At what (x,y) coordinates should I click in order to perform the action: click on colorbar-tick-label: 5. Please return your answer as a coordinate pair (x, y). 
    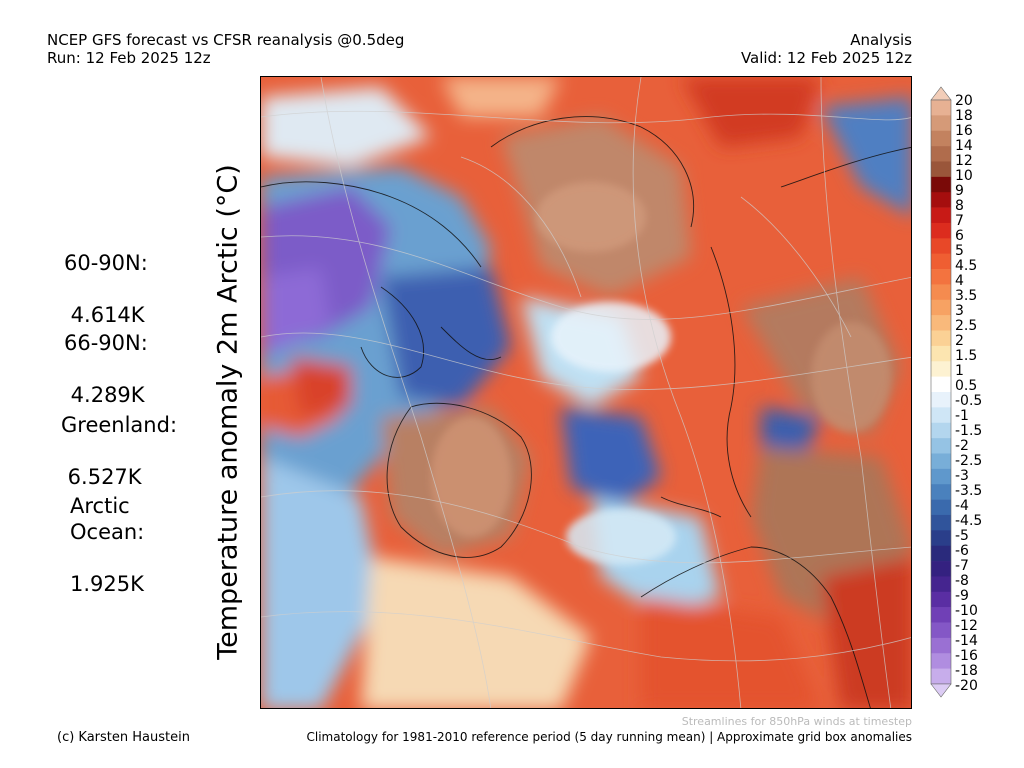
    Looking at the image, I should click on (959, 251).